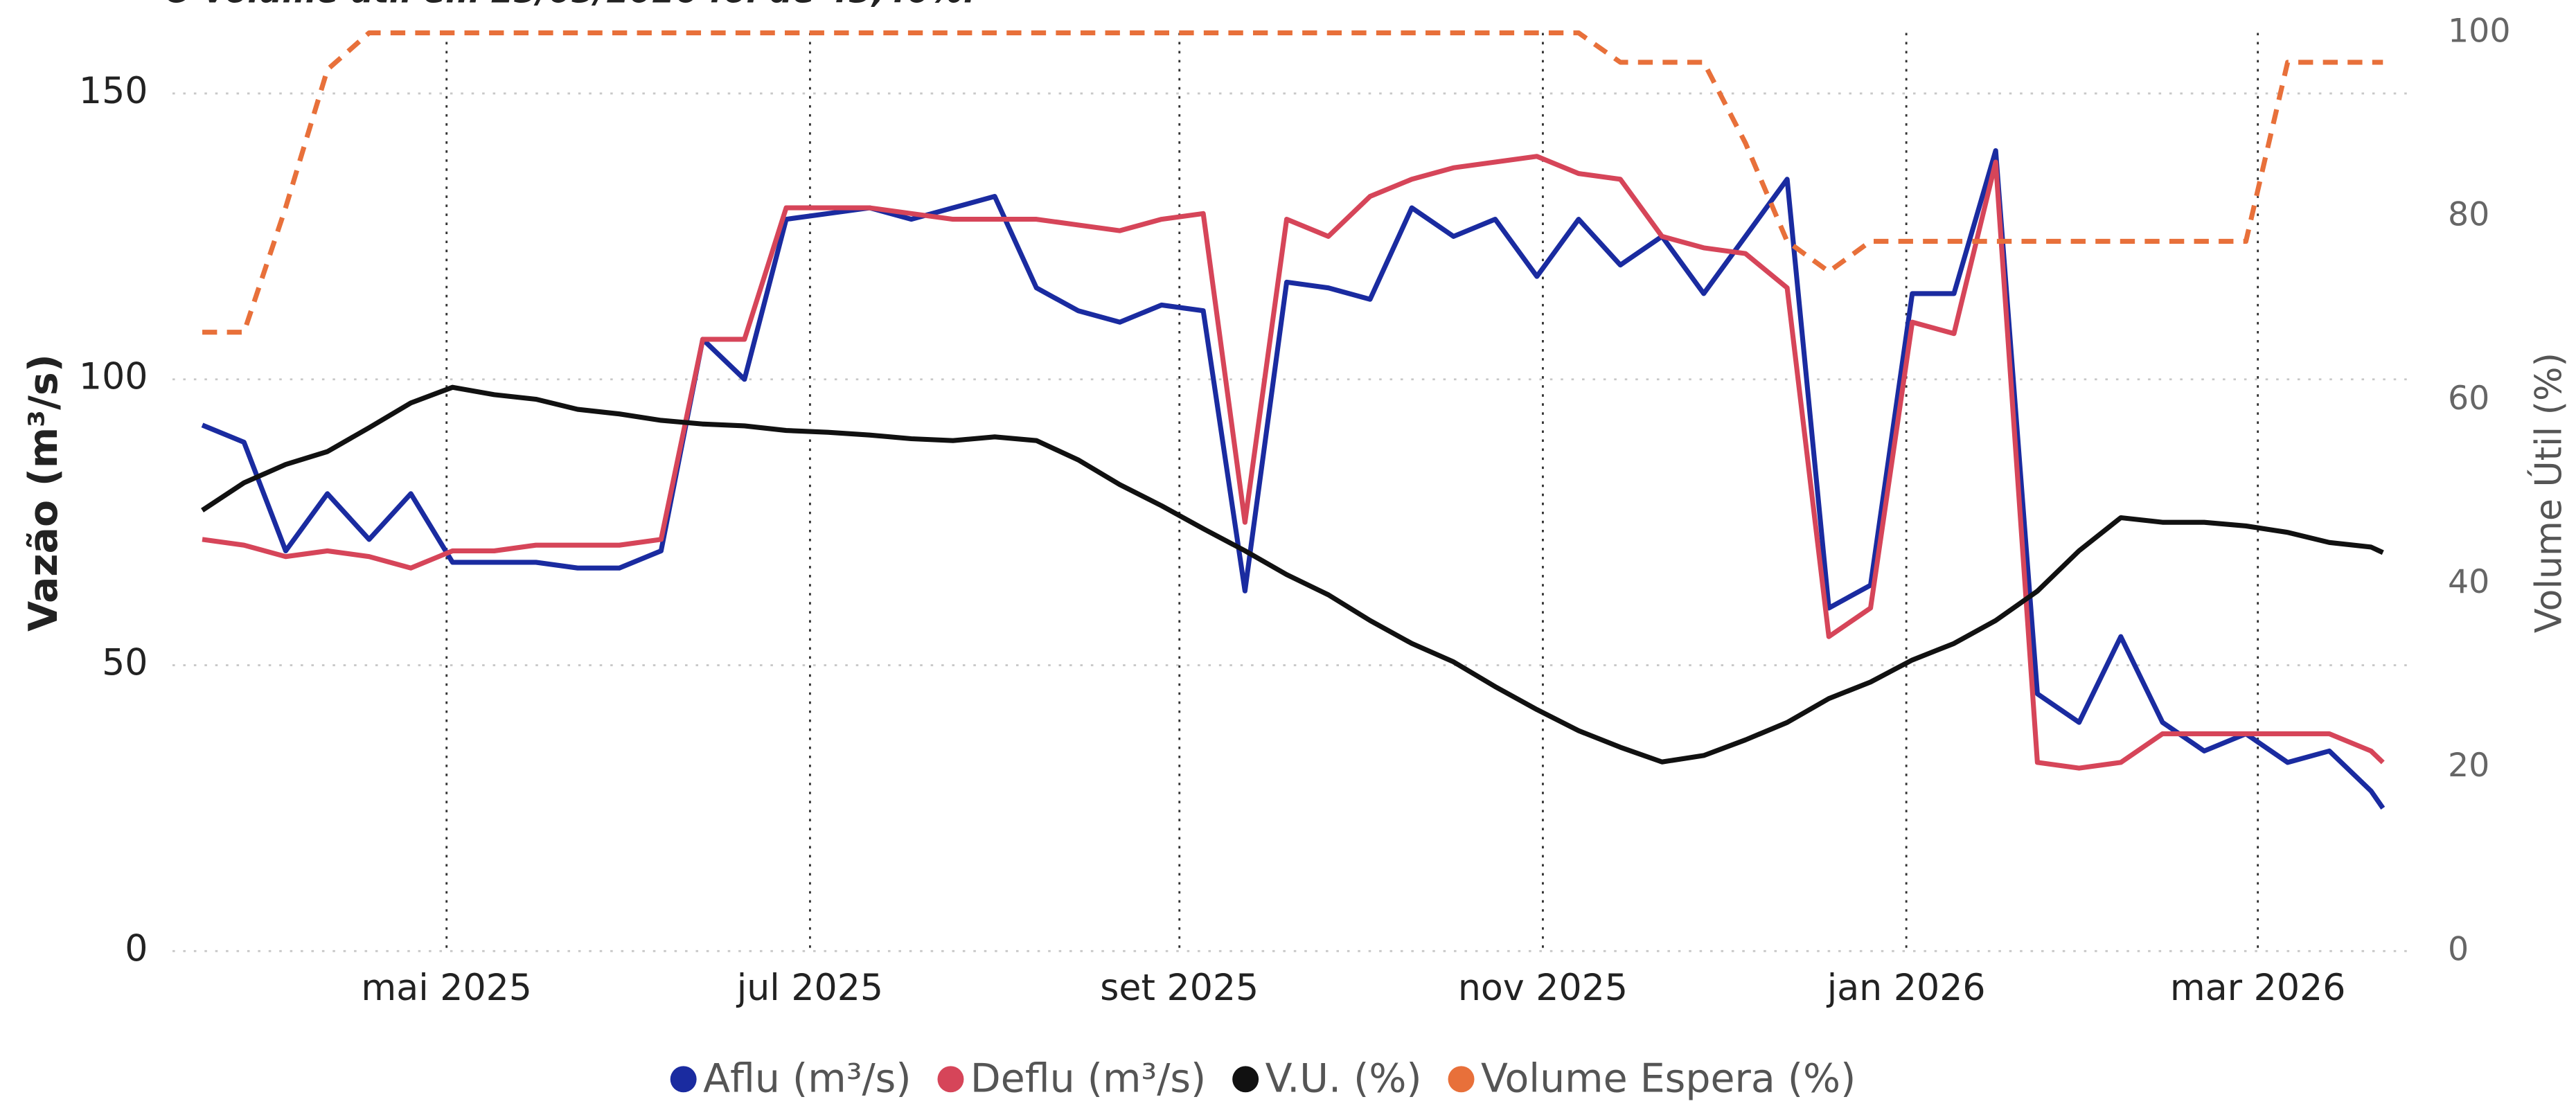 This screenshot has height=1106, width=2576. What do you see at coordinates (2548, 493) in the screenshot?
I see `y2-axis-title: Volume Útil (%)` at bounding box center [2548, 493].